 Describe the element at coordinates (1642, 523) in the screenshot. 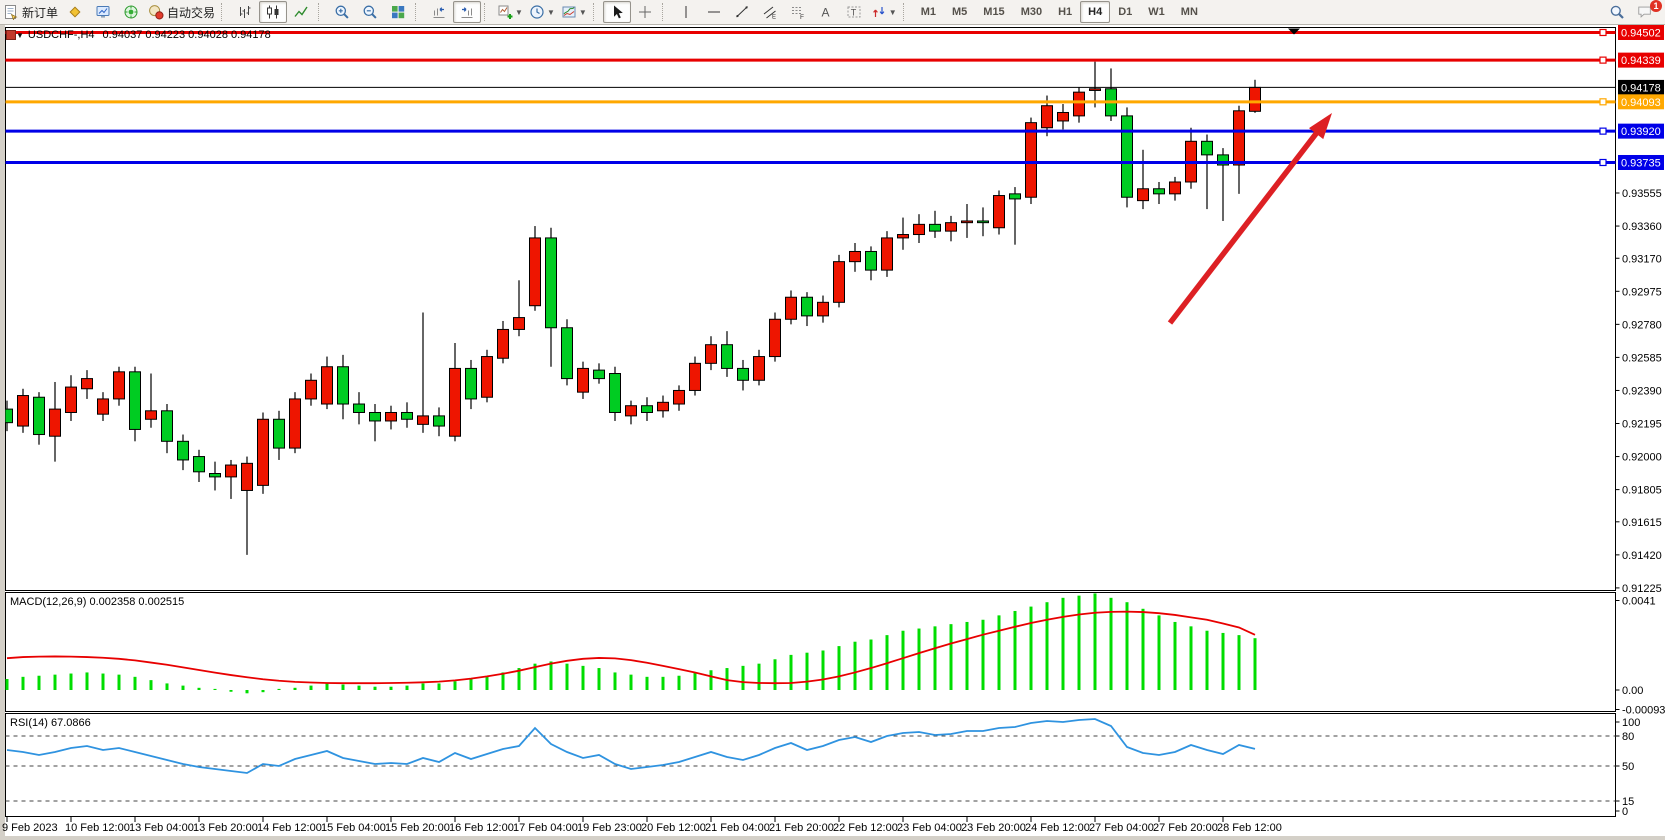

I see `price-tick-label: 0.91615` at that location.